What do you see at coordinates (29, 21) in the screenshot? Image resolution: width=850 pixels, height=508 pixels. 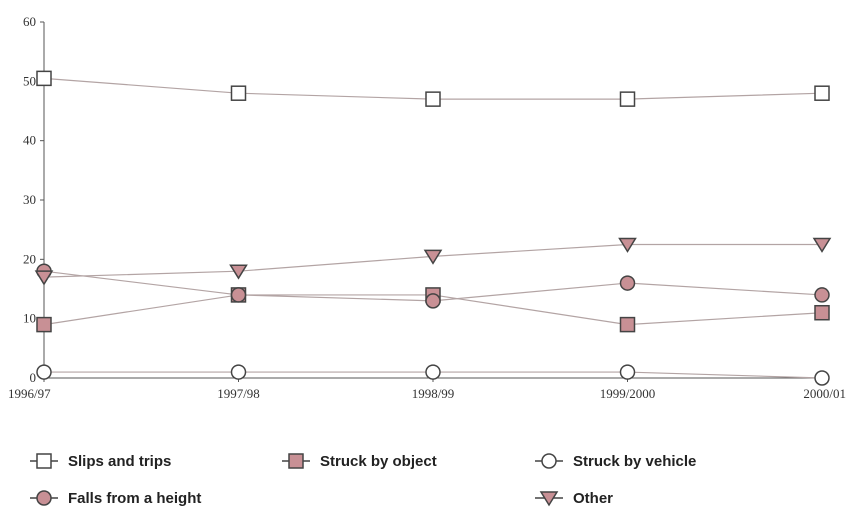 I see `y-tick-label: 60` at bounding box center [29, 21].